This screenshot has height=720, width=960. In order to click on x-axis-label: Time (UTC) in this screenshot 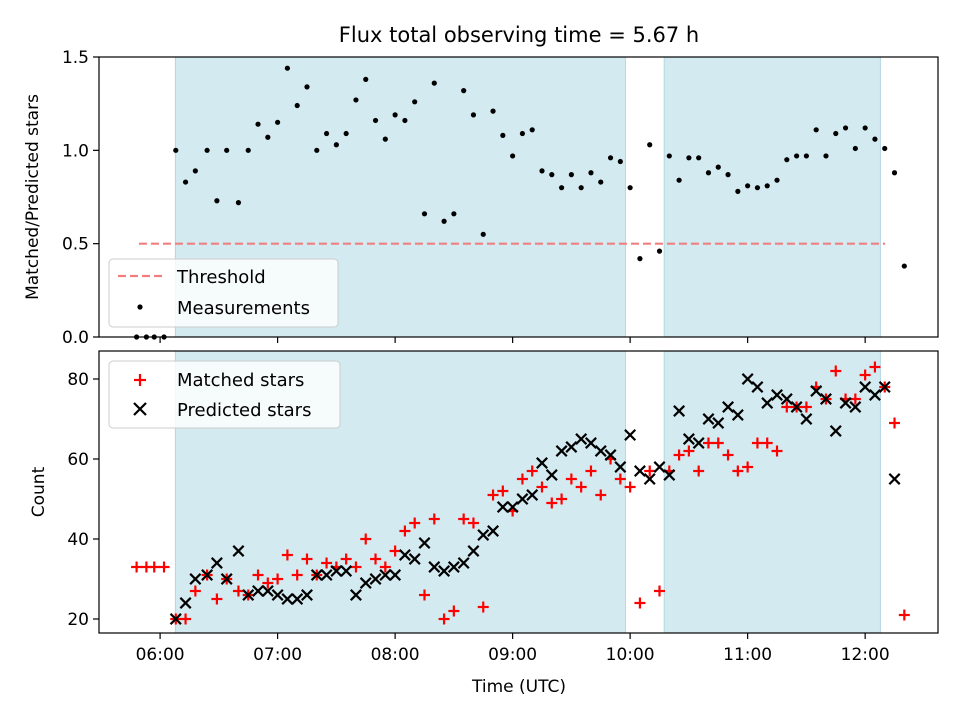, I will do `click(518, 687)`.